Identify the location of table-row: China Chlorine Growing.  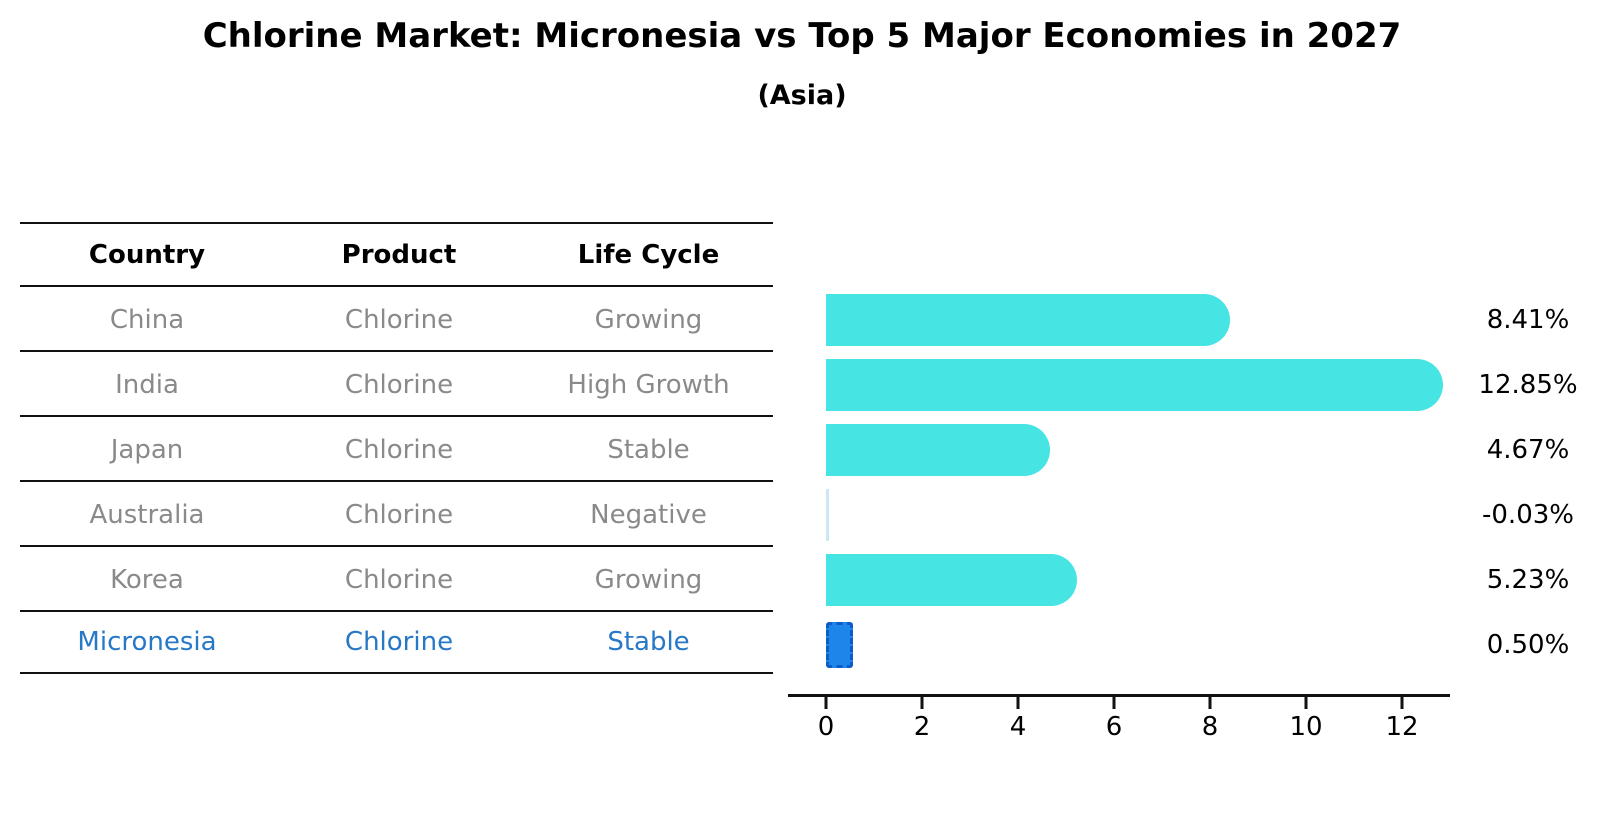
(396, 319).